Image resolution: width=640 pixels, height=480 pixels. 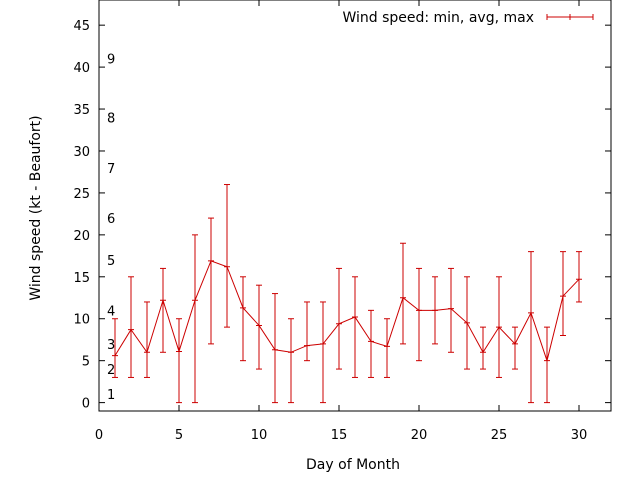 I want to click on beaufort-label: 6, so click(x=111, y=219).